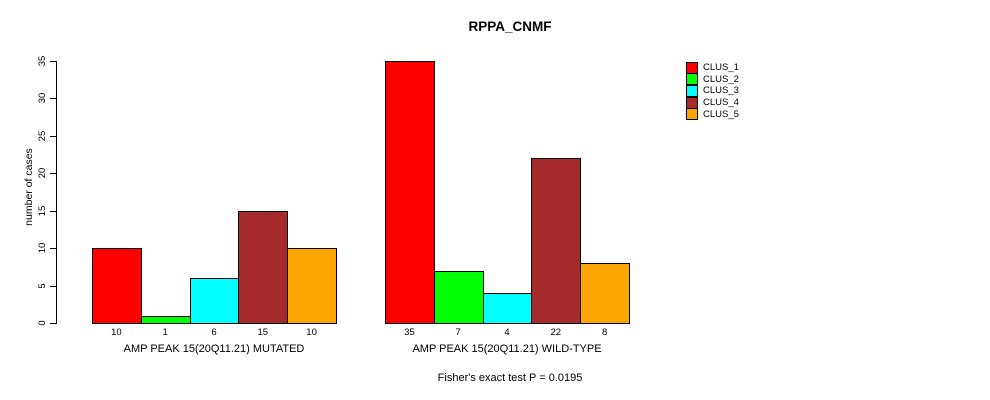 This screenshot has width=990, height=400. Describe the element at coordinates (42, 285) in the screenshot. I see `y-tick-label: 5` at that location.